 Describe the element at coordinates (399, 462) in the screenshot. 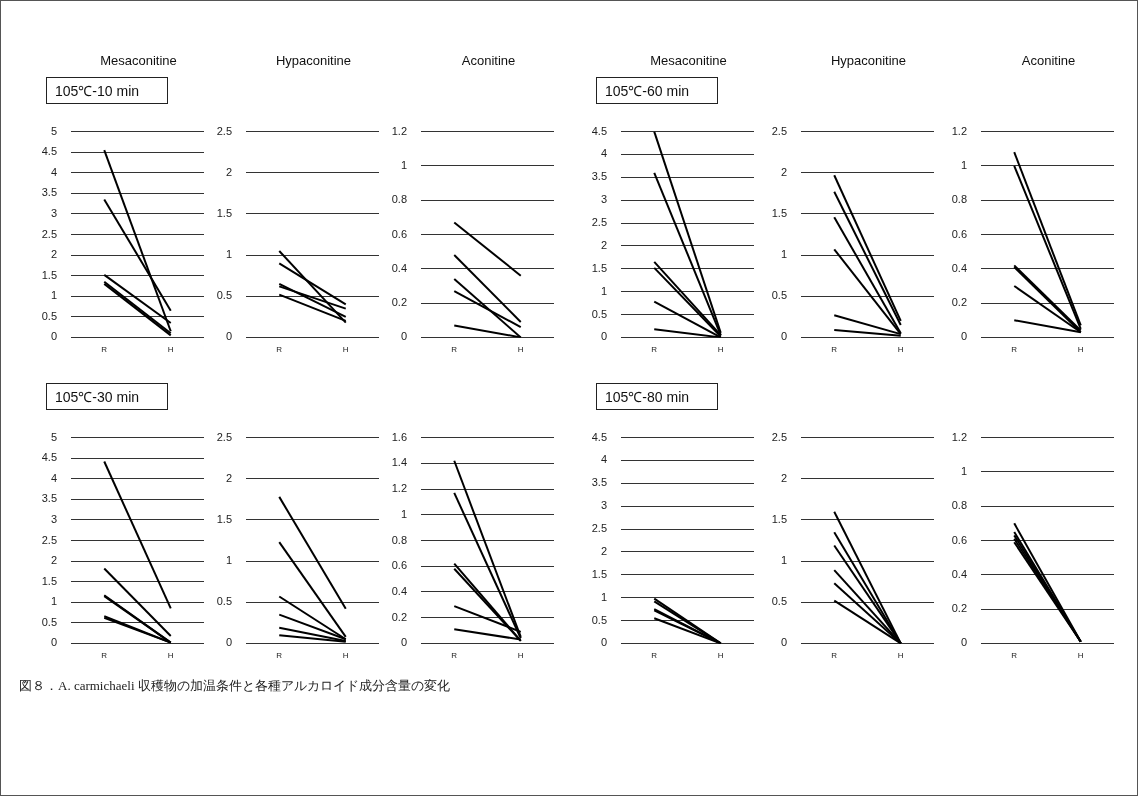

I see `y-tick-label: 1.4` at that location.